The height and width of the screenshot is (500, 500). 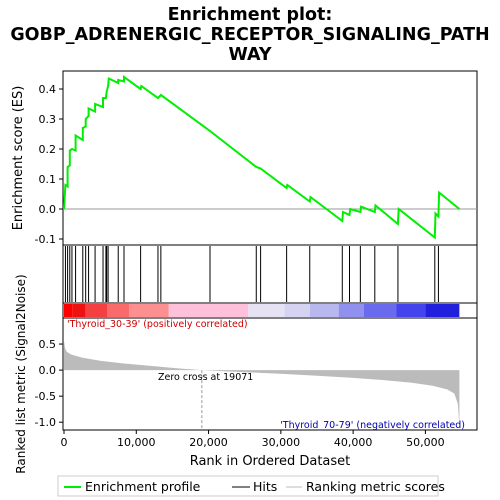 I want to click on ranking-color-bar, so click(x=270, y=310).